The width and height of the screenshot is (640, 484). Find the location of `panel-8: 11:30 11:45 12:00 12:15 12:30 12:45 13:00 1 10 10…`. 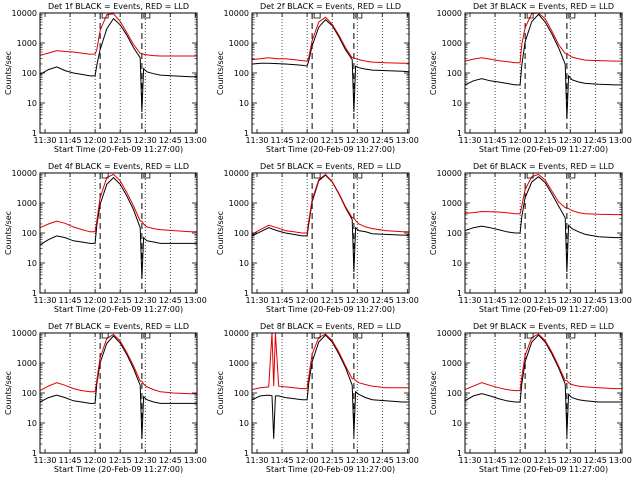

panel-8: 11:30 11:45 12:00 12:15 12:30 12:45 13:00 1 10 10… is located at coordinates (317, 398).